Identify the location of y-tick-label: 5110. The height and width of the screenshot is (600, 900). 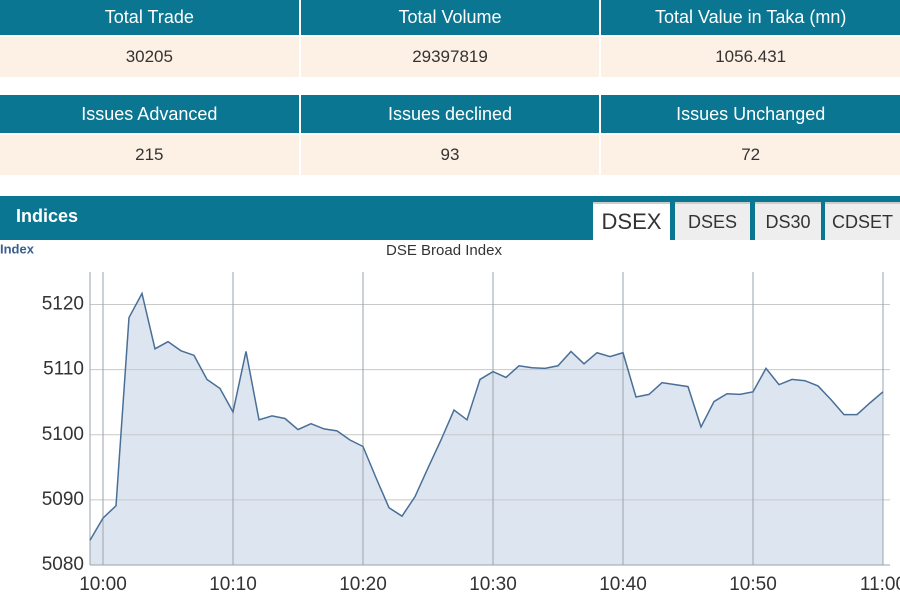
(63, 369).